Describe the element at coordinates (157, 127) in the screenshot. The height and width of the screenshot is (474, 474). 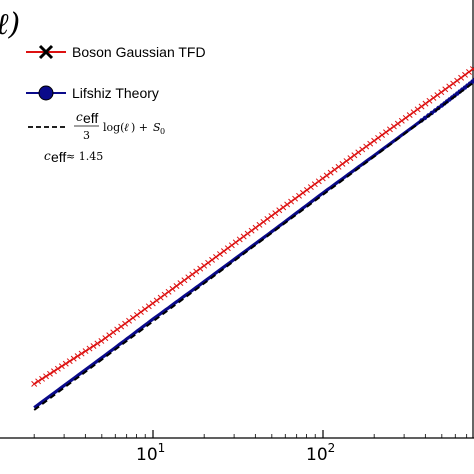
I see `fit-S: S` at that location.